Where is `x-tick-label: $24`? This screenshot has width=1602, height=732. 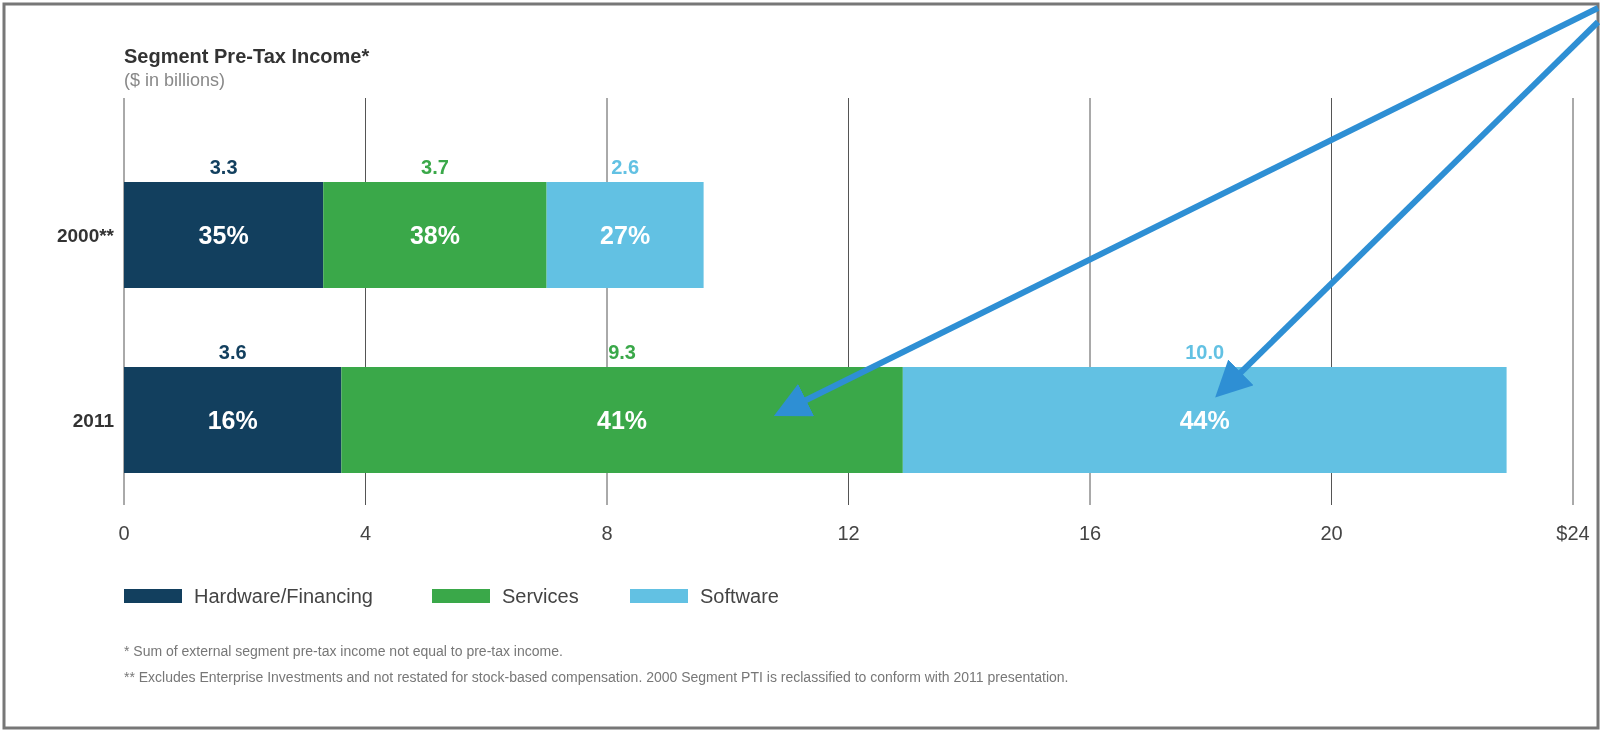
x-tick-label: $24 is located at coordinates (1573, 533).